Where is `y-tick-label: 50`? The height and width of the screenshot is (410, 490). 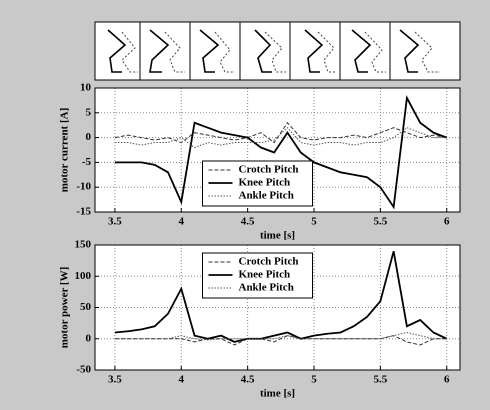 y-tick-label: 50 is located at coordinates (86, 307).